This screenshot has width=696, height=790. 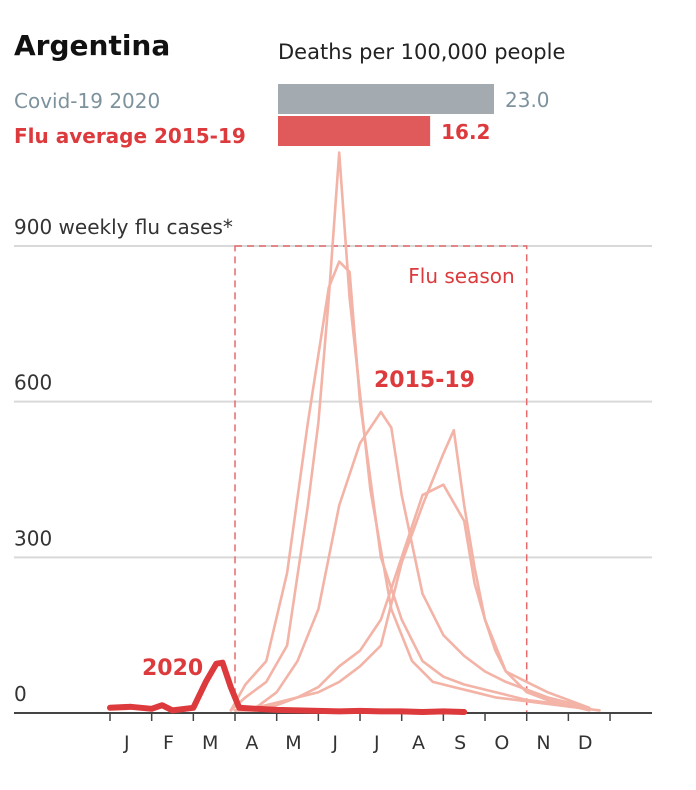 What do you see at coordinates (123, 227) in the screenshot?
I see `y-axis-label: 900 weekly flu cases*` at bounding box center [123, 227].